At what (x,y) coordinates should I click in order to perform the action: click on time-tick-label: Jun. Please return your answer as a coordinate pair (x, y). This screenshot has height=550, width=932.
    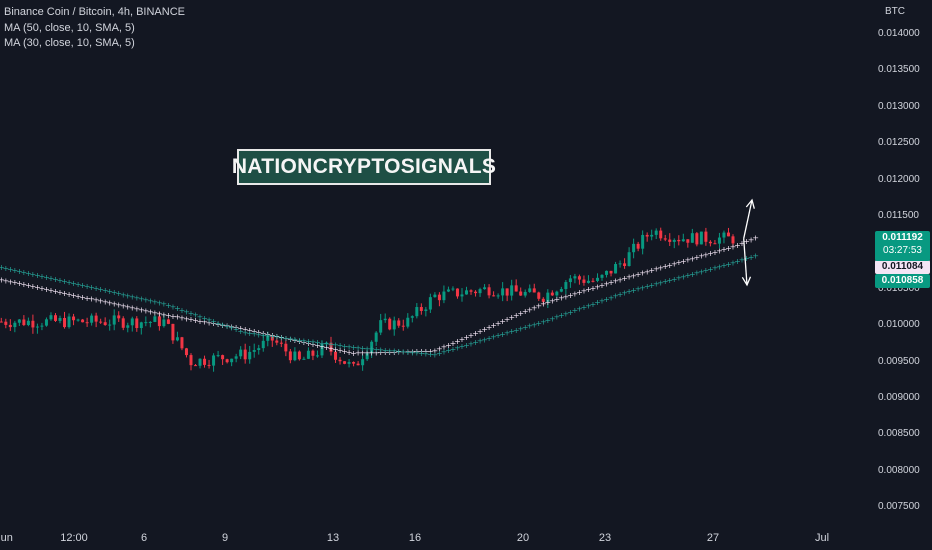
    Looking at the image, I should click on (6, 538).